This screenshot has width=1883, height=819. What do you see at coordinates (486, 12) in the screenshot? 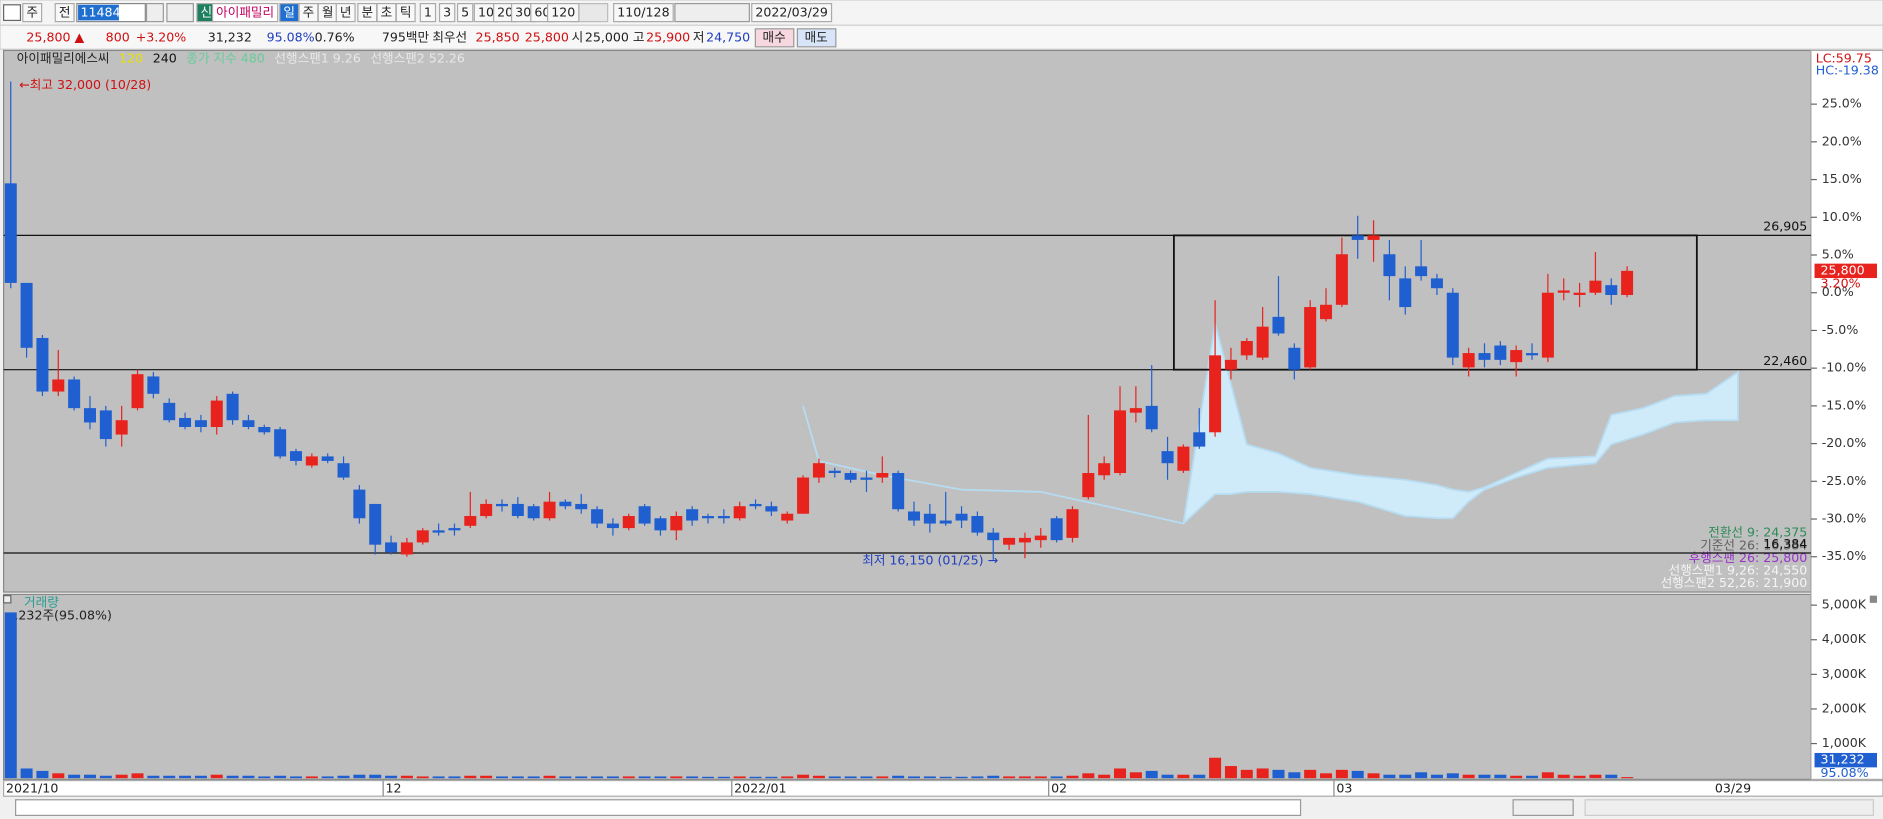
I see `toolbar-item: 10` at bounding box center [486, 12].